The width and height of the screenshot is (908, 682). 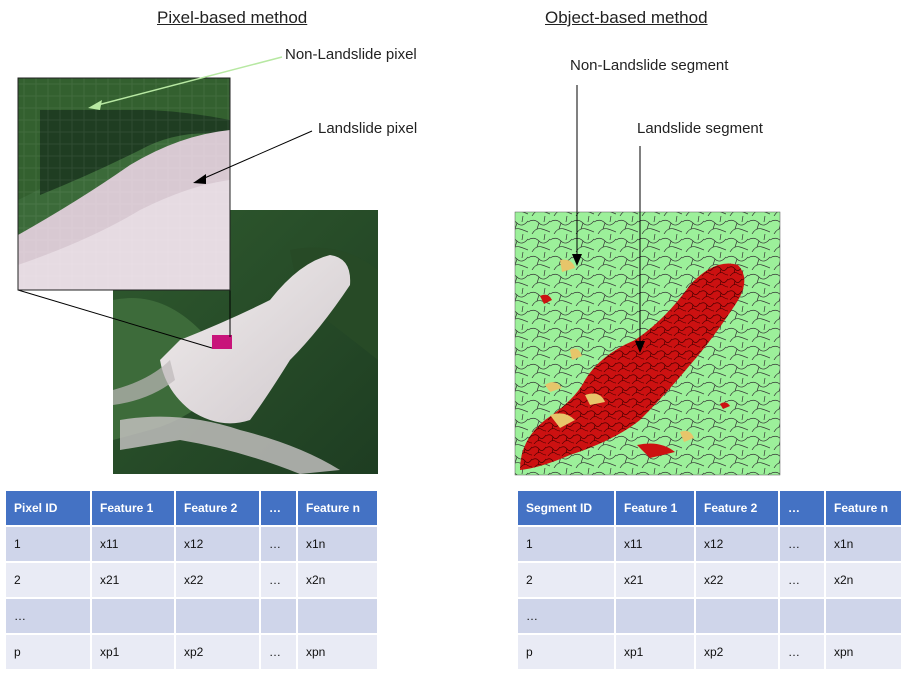 What do you see at coordinates (48, 508) in the screenshot?
I see `table-header: Pixel ID` at bounding box center [48, 508].